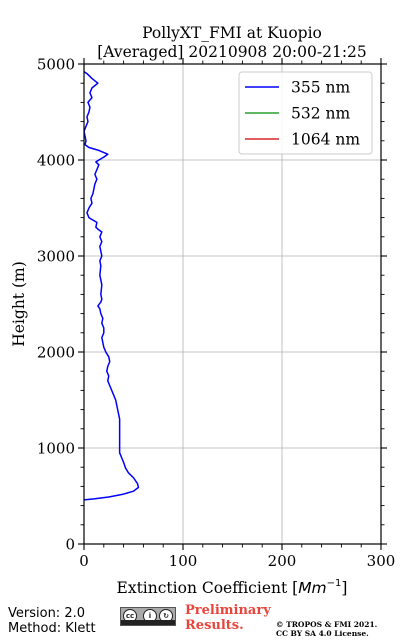 The image size is (400, 640). What do you see at coordinates (232, 52) in the screenshot?
I see `chart-title-line-2: [Averaged] 20210908 20:00-21:25` at bounding box center [232, 52].